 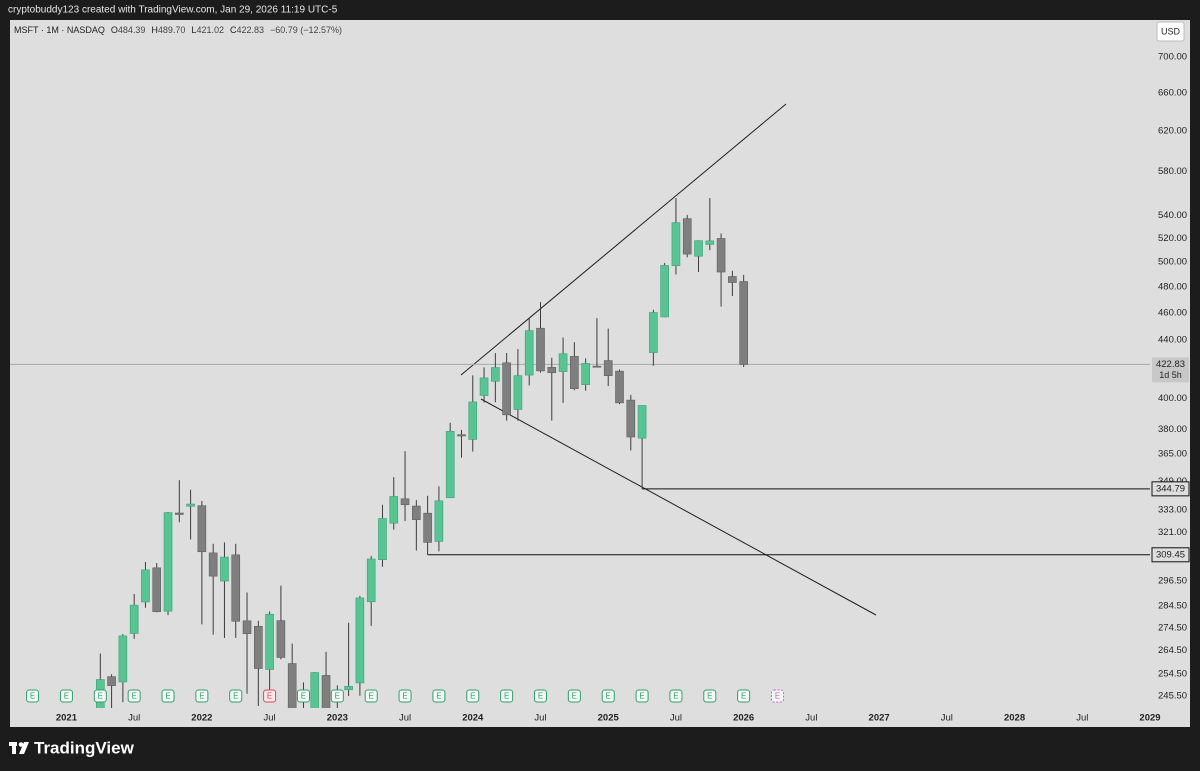 I want to click on currency-box, so click(x=1170, y=31).